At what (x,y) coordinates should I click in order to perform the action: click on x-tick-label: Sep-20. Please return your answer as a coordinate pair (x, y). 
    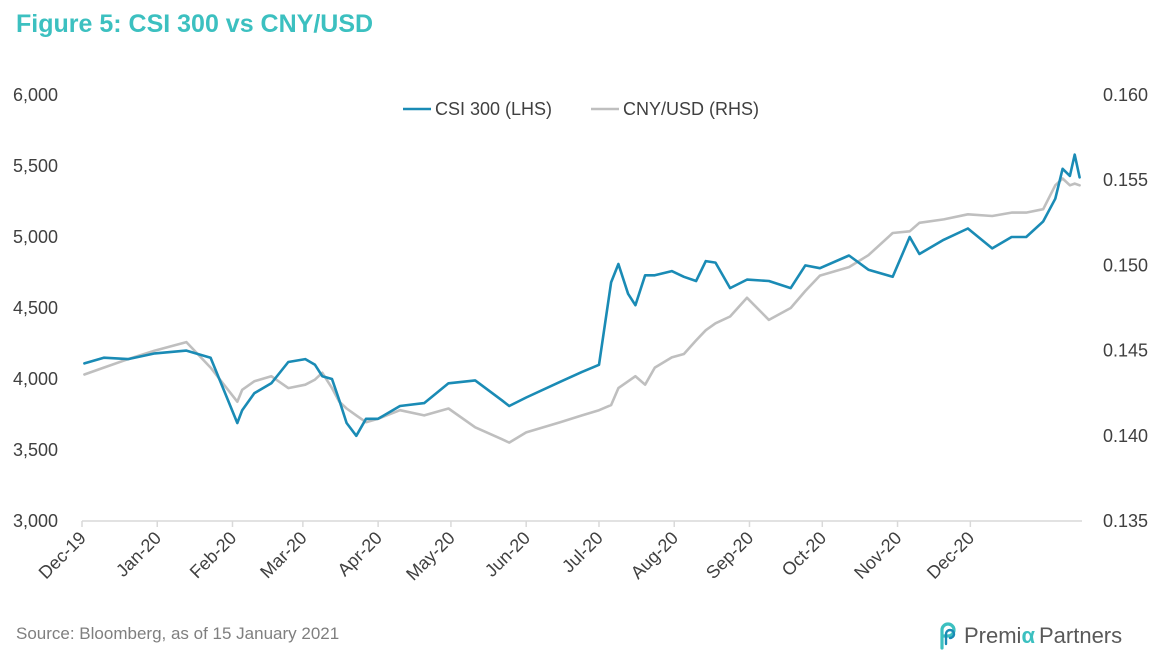
    Looking at the image, I should click on (729, 555).